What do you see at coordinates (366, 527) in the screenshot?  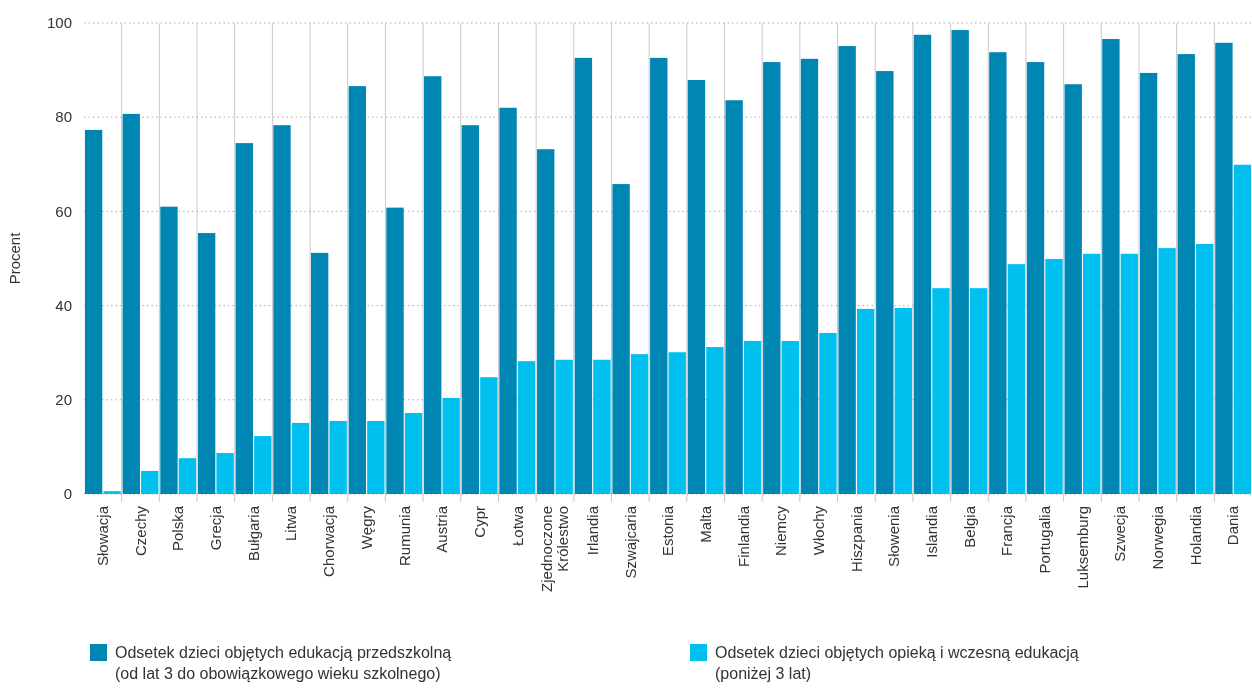 I see `x-tick-label: Węgry` at bounding box center [366, 527].